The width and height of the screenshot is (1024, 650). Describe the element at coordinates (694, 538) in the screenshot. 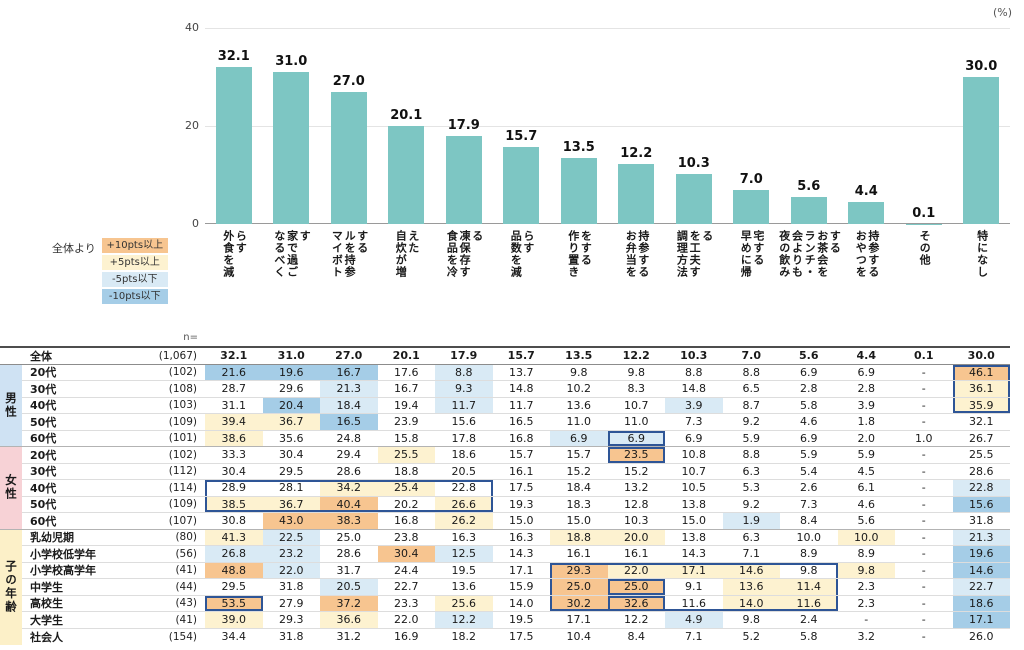

I see `value-cell: 13.8` at that location.